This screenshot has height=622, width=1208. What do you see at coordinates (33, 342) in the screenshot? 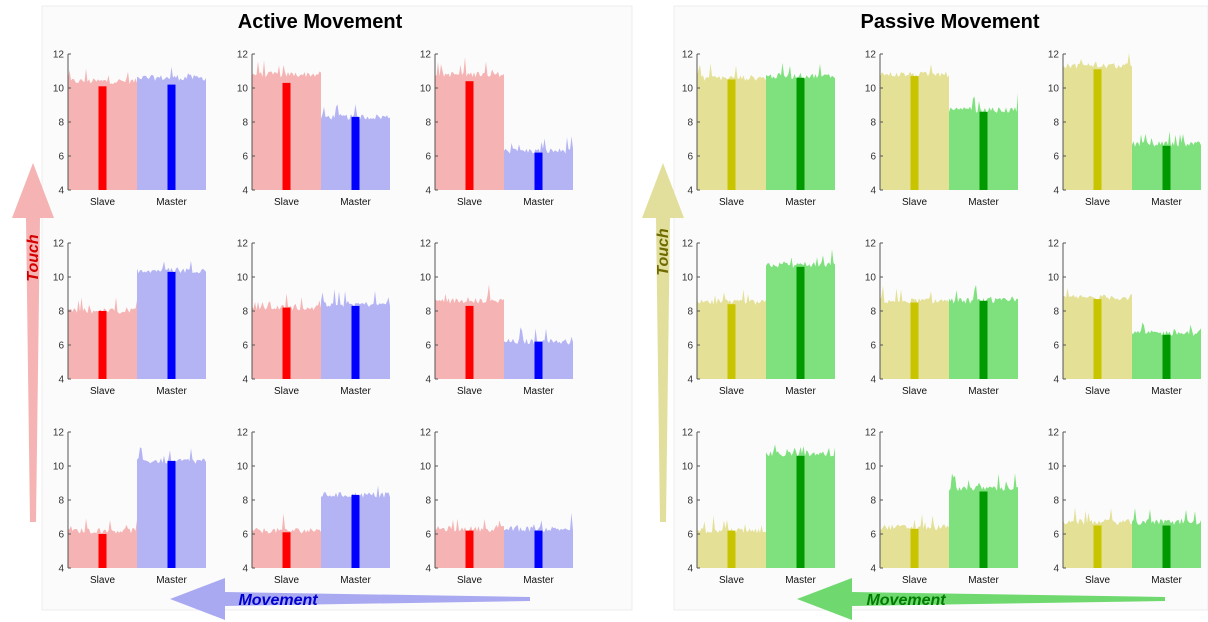
I see `active-touch-arrow: Touch` at bounding box center [33, 342].